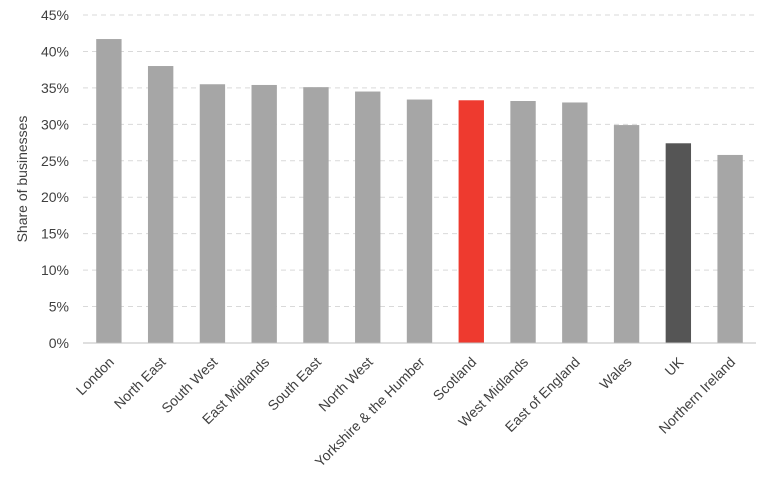  Describe the element at coordinates (59, 307) in the screenshot. I see `y-tick-label: 5%` at that location.